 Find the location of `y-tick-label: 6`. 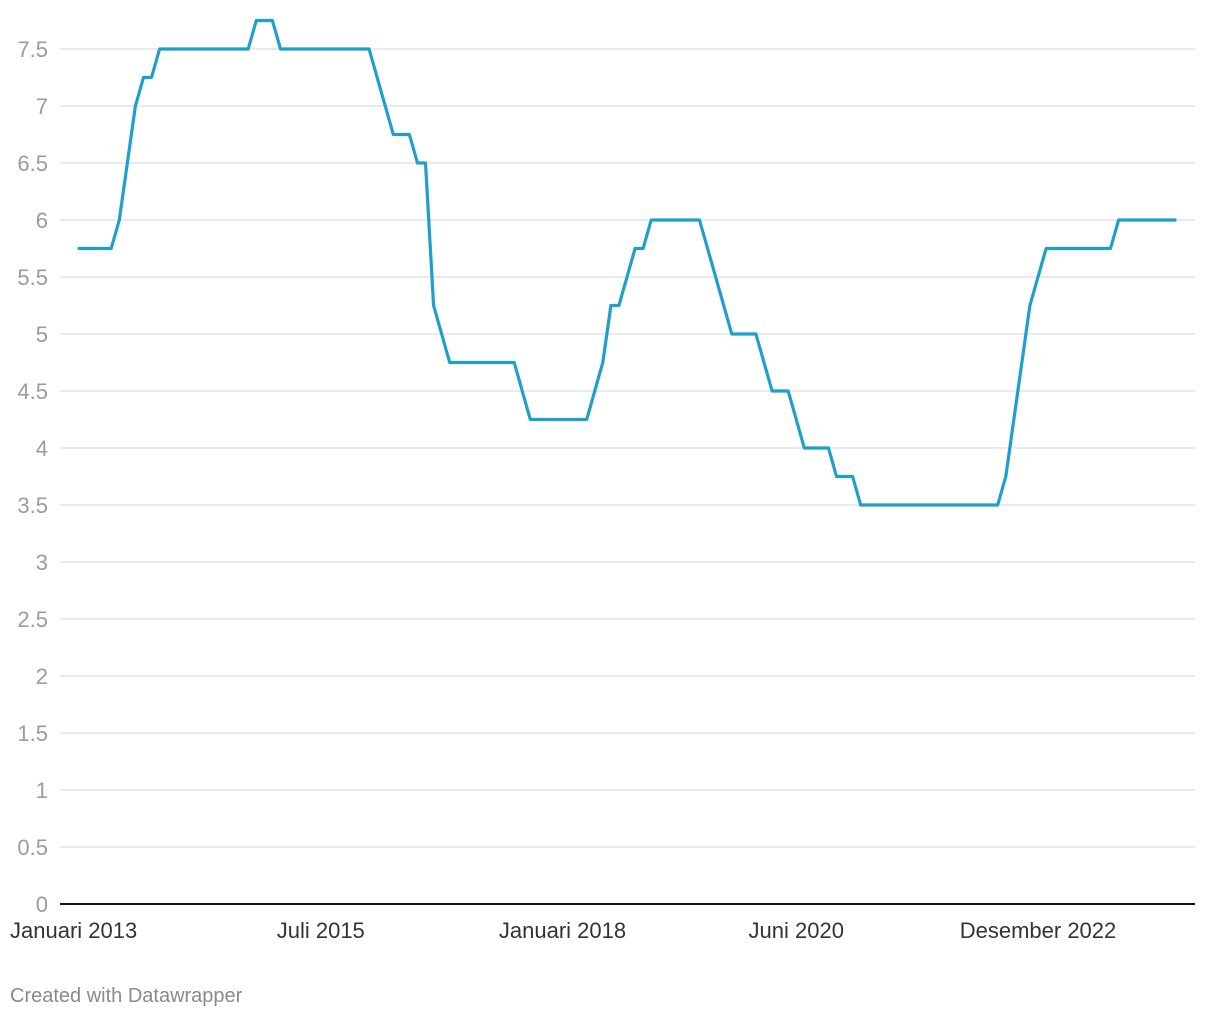

y-tick-label: 6 is located at coordinates (42, 220).